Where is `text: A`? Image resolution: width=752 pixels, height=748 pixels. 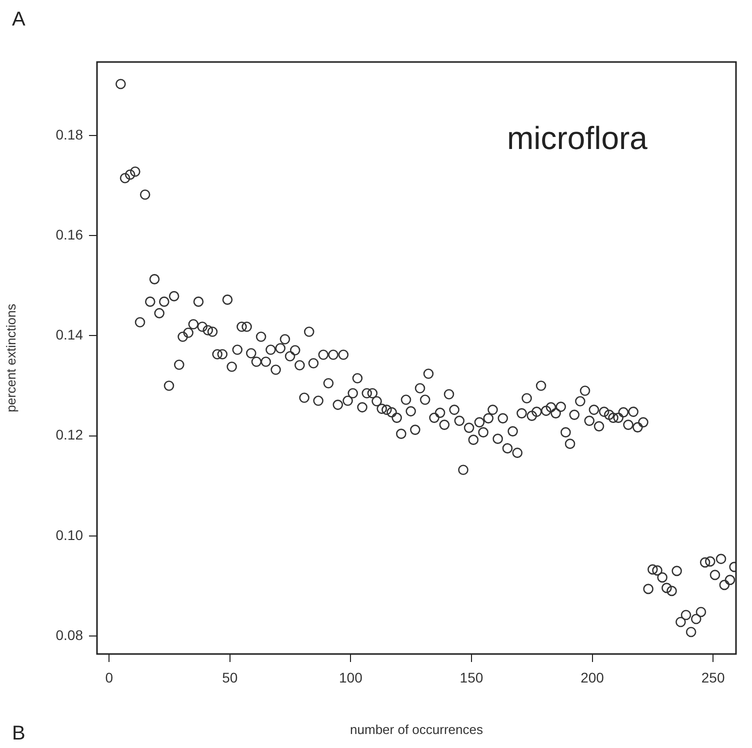 text: A is located at coordinates (19, 19).